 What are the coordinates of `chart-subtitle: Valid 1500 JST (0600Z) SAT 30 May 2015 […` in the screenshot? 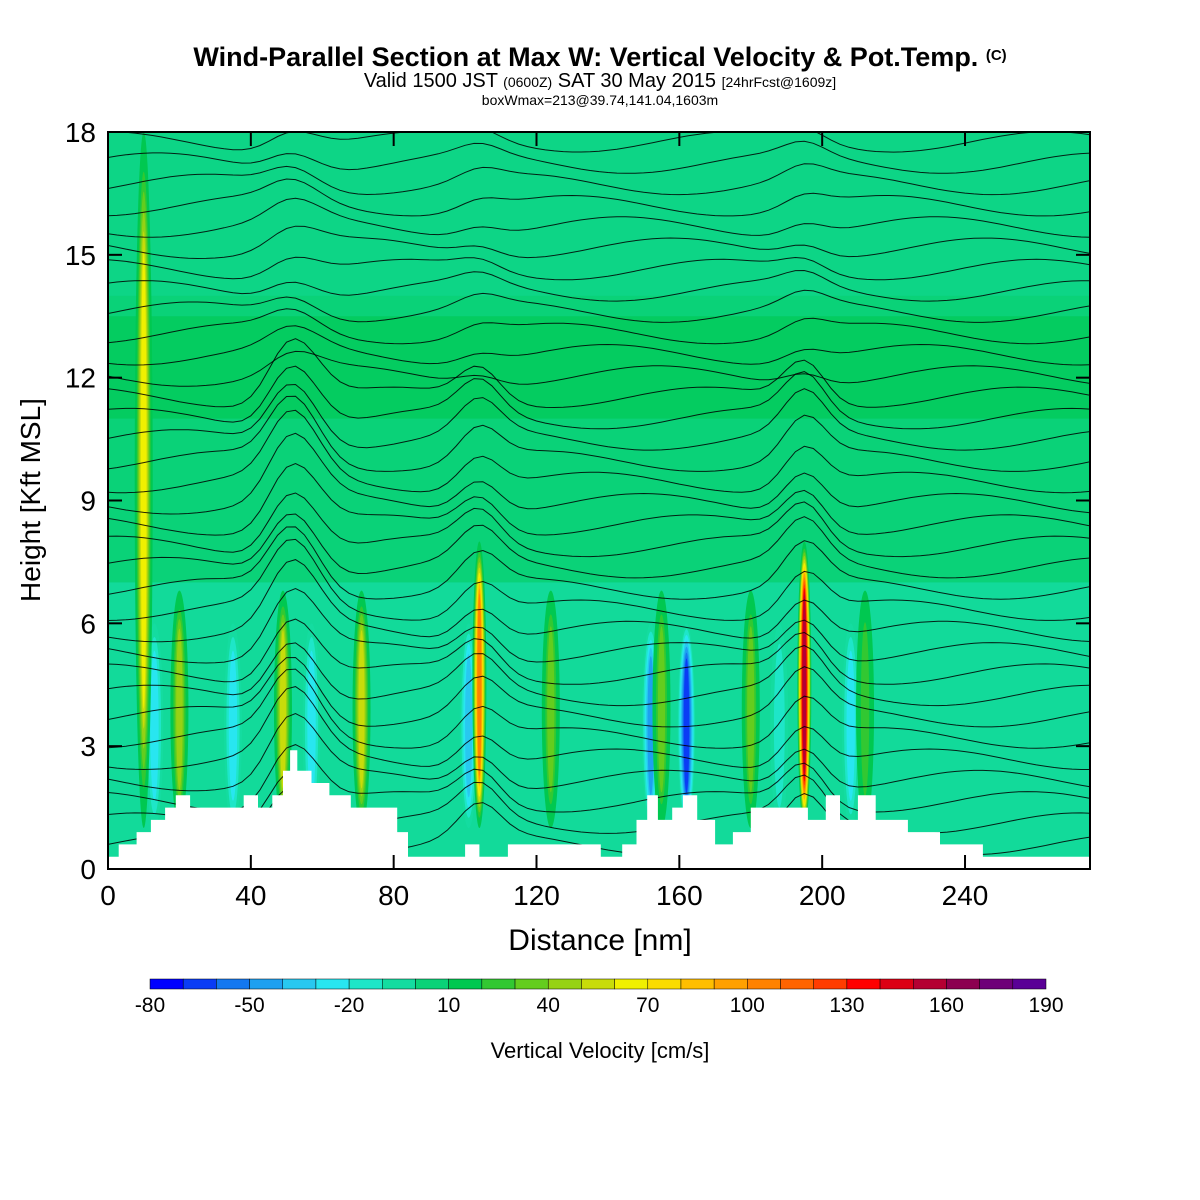 It's located at (600, 81).